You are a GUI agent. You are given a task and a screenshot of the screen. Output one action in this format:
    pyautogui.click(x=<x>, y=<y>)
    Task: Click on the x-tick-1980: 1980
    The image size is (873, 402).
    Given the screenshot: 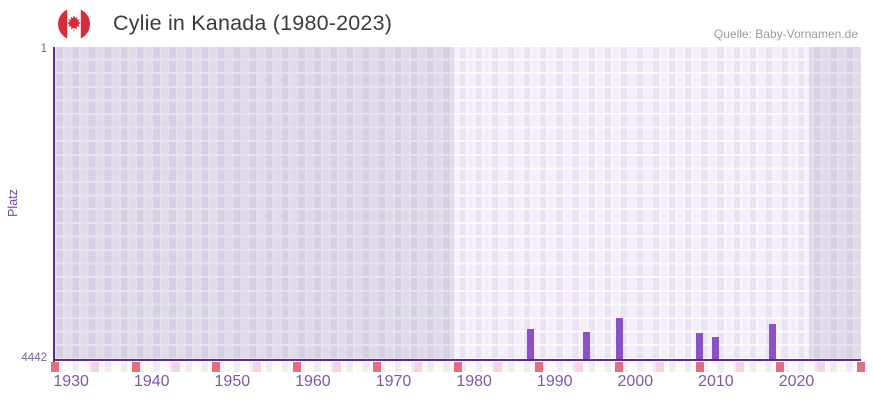 What is the action you would take?
    pyautogui.click(x=474, y=381)
    